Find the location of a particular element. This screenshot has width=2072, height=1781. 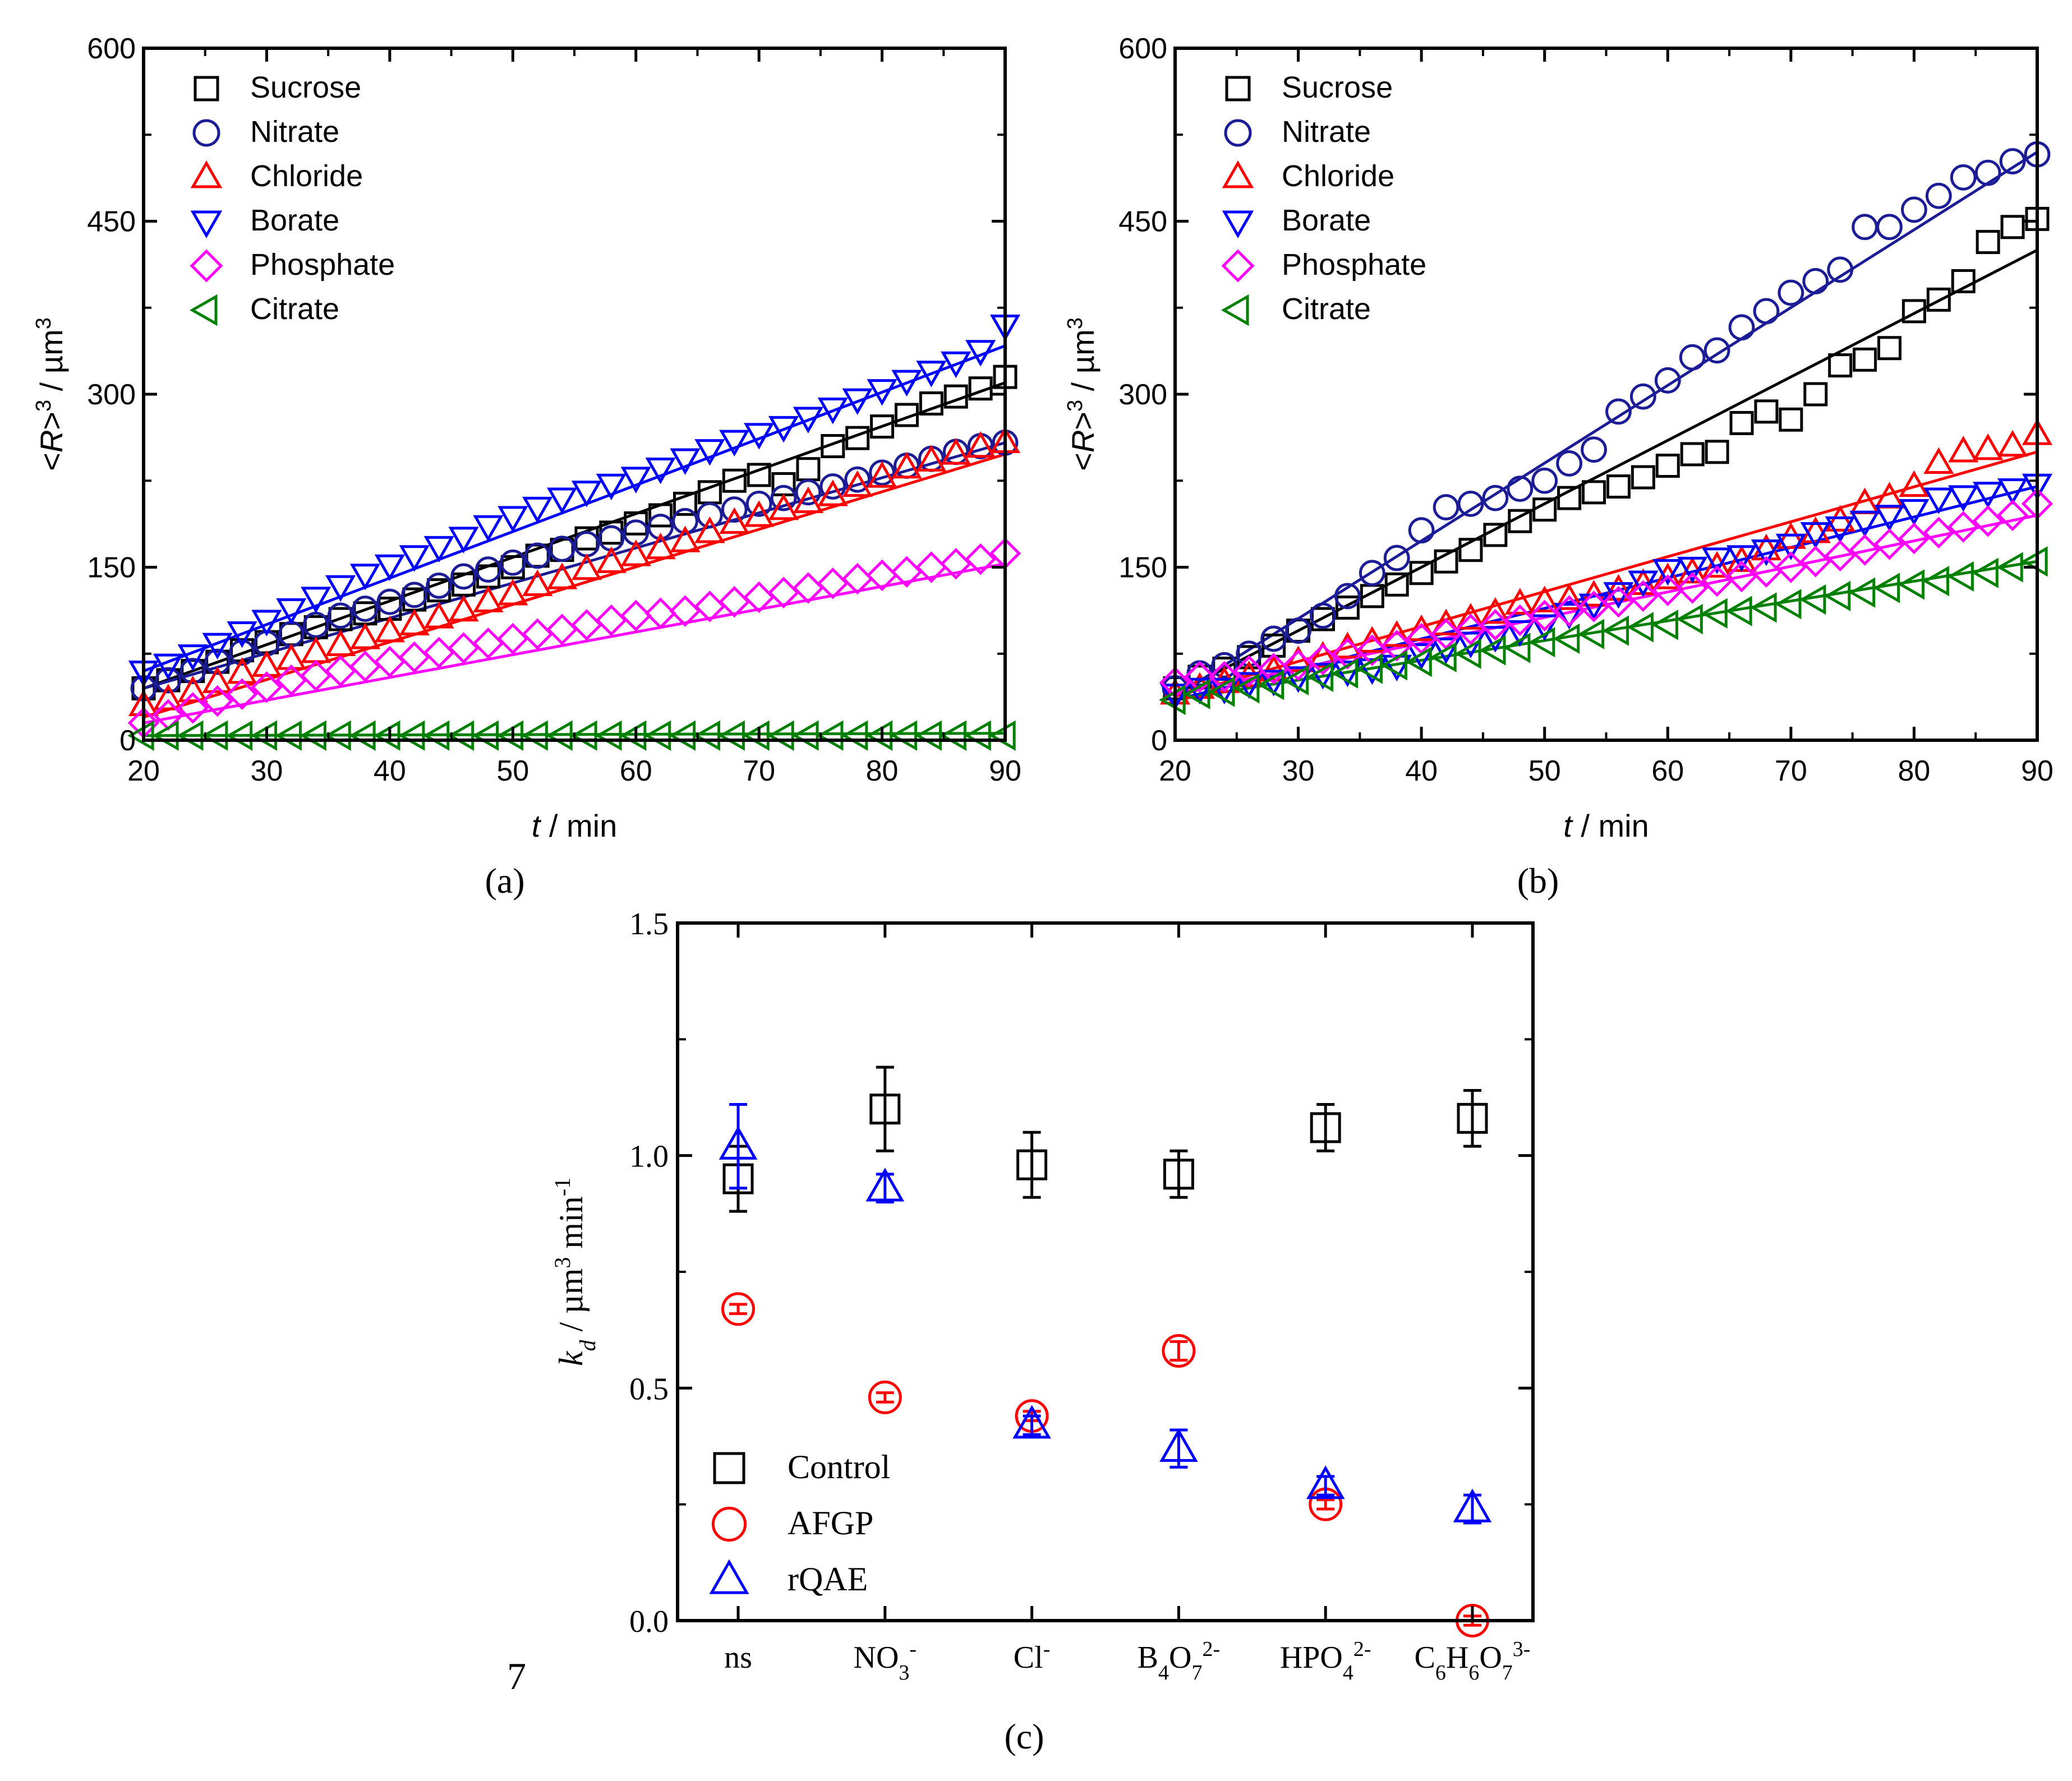

legend-label-borate: Borate is located at coordinates (294, 220).